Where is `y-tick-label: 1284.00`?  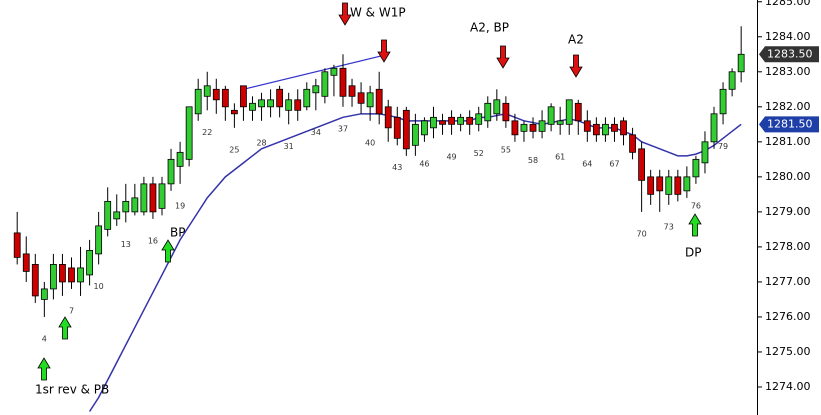 y-tick-label: 1284.00 is located at coordinates (788, 36).